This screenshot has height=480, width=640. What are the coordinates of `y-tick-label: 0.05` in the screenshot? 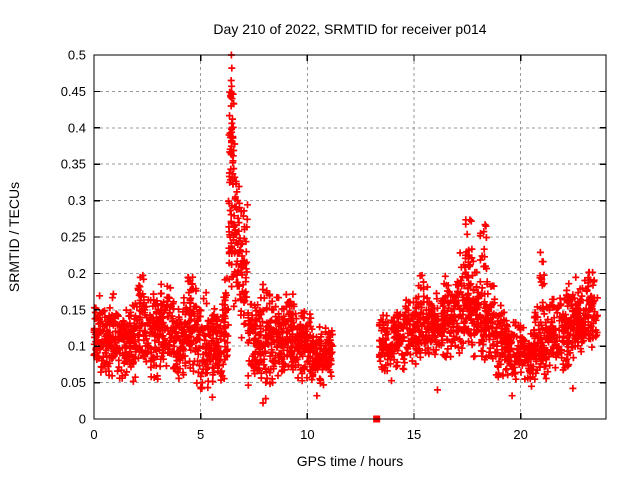 It's located at (73, 382).